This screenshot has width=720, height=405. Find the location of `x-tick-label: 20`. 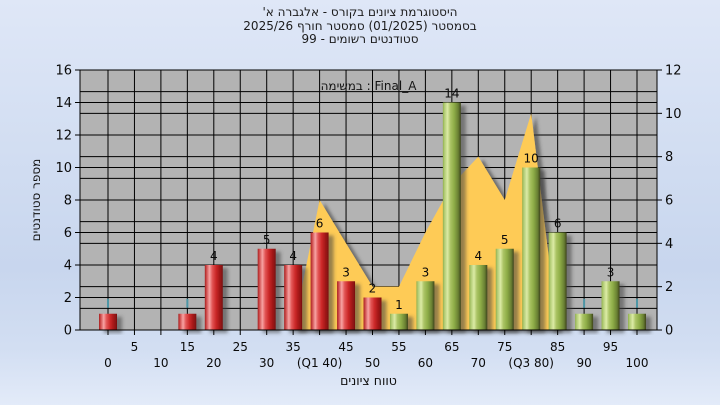

x-tick-label: 20 is located at coordinates (213, 363).